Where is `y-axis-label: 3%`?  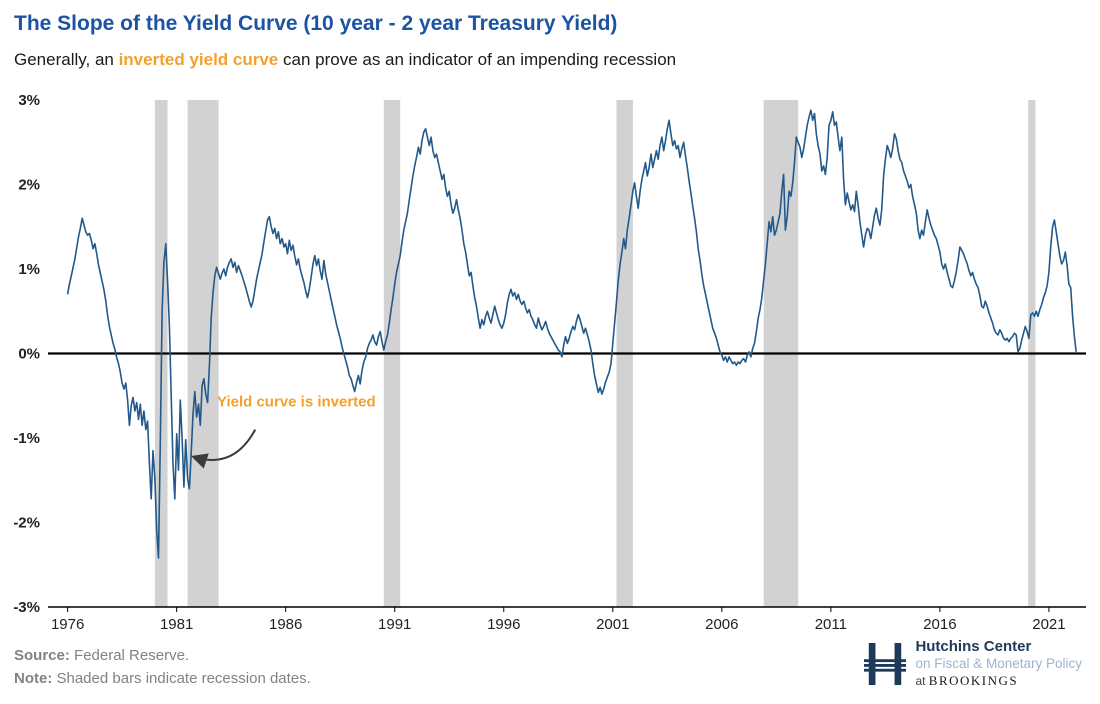
y-axis-label: 3% is located at coordinates (29, 100).